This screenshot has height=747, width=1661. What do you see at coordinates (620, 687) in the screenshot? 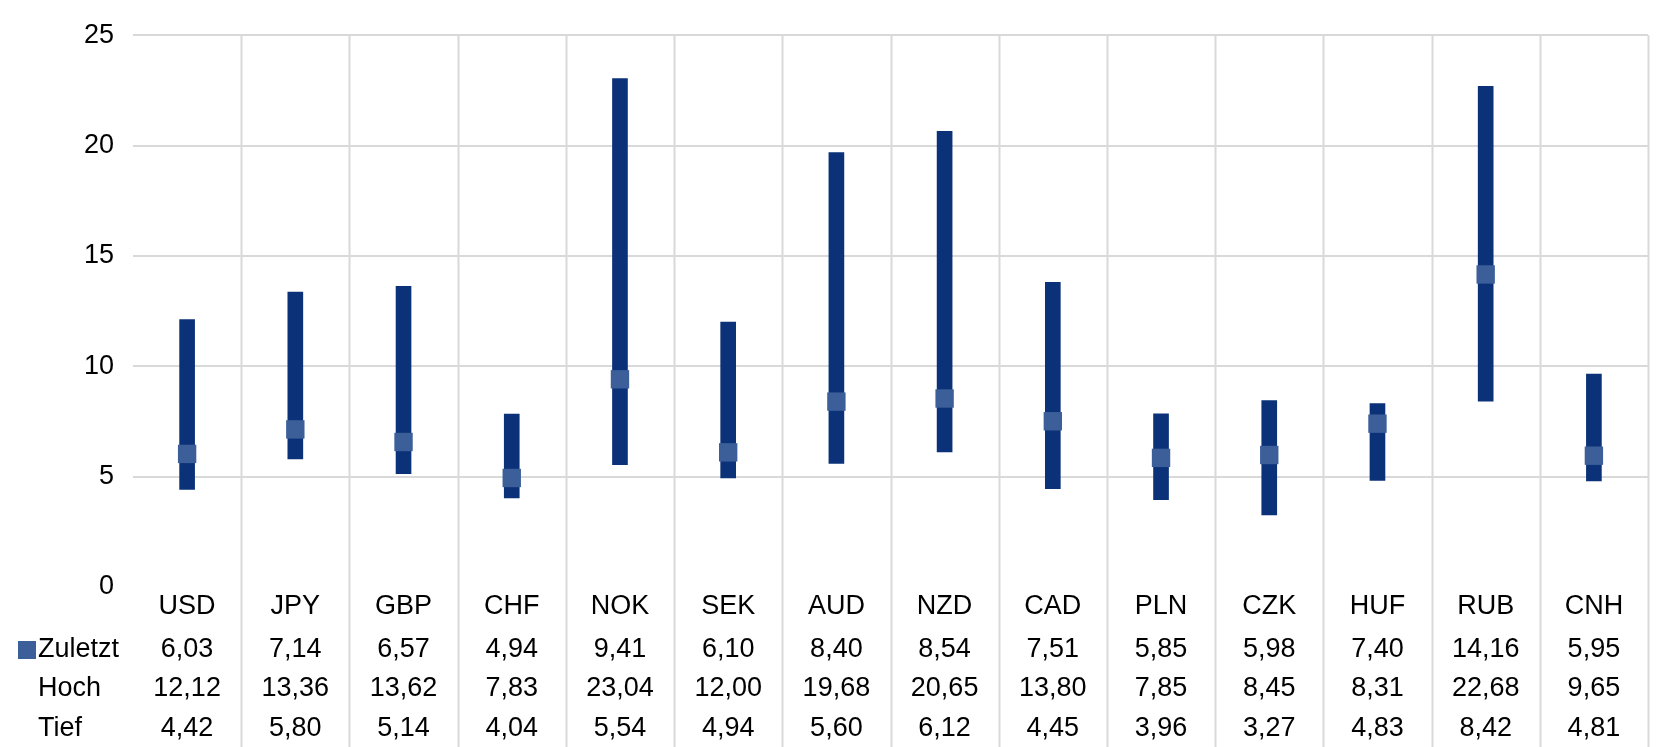
I see `text: 23,04` at bounding box center [620, 687].